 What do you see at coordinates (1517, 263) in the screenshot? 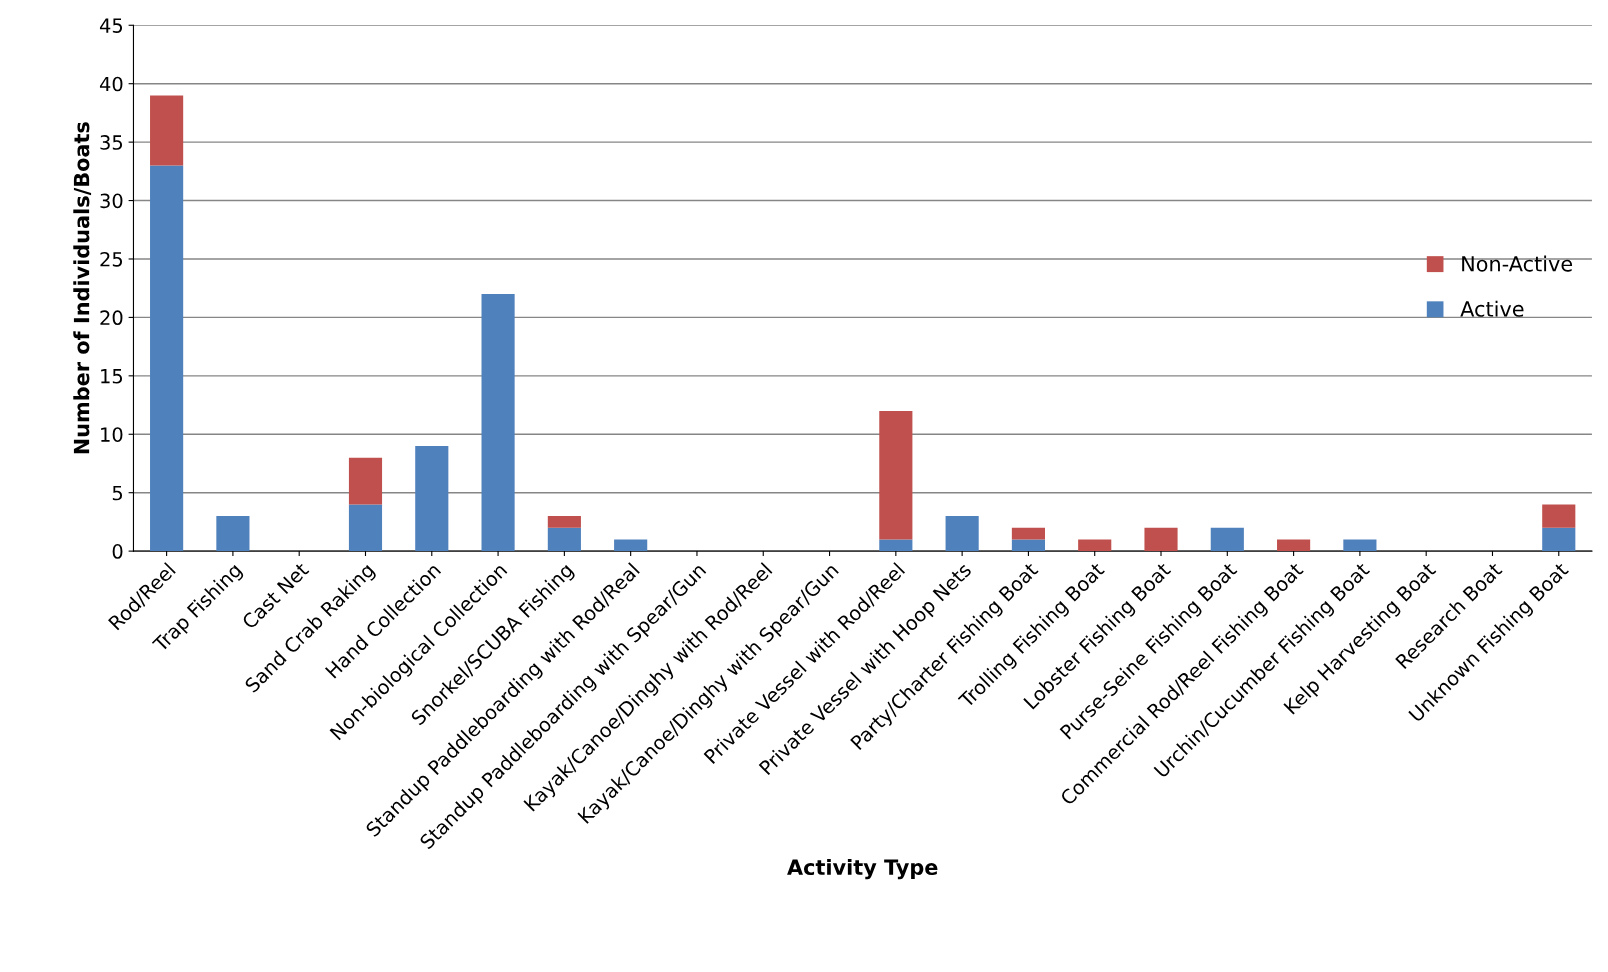
I see `legend-label: Non-Active` at bounding box center [1517, 263].